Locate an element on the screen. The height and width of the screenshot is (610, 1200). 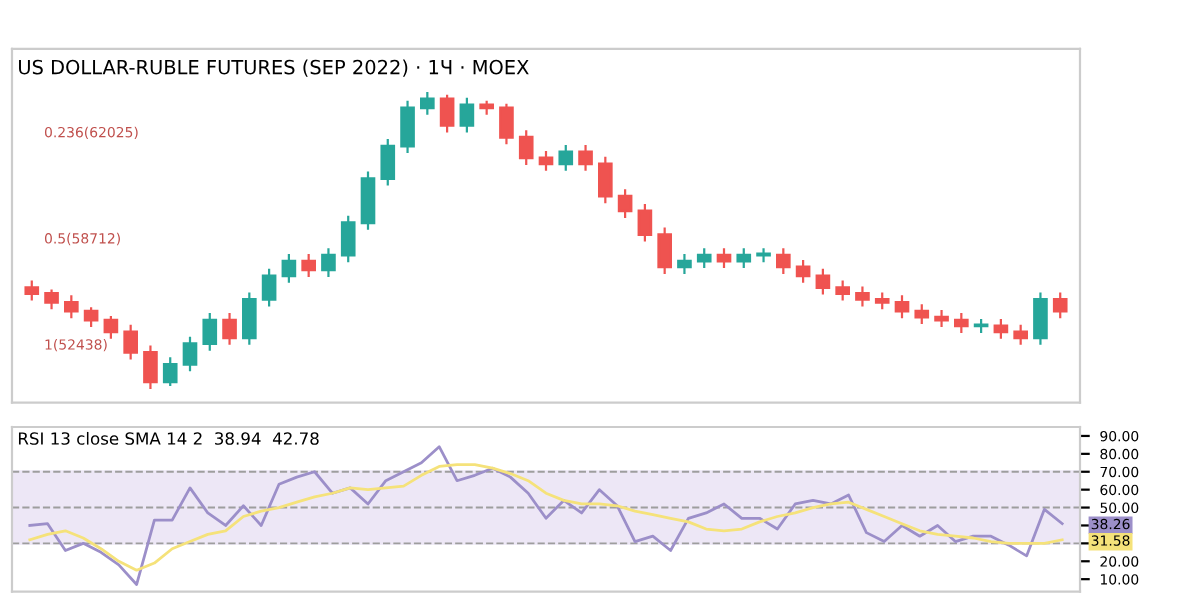
chart-title: RSI 13 close SMA 14 2 38.94 42.78 is located at coordinates (168, 438).